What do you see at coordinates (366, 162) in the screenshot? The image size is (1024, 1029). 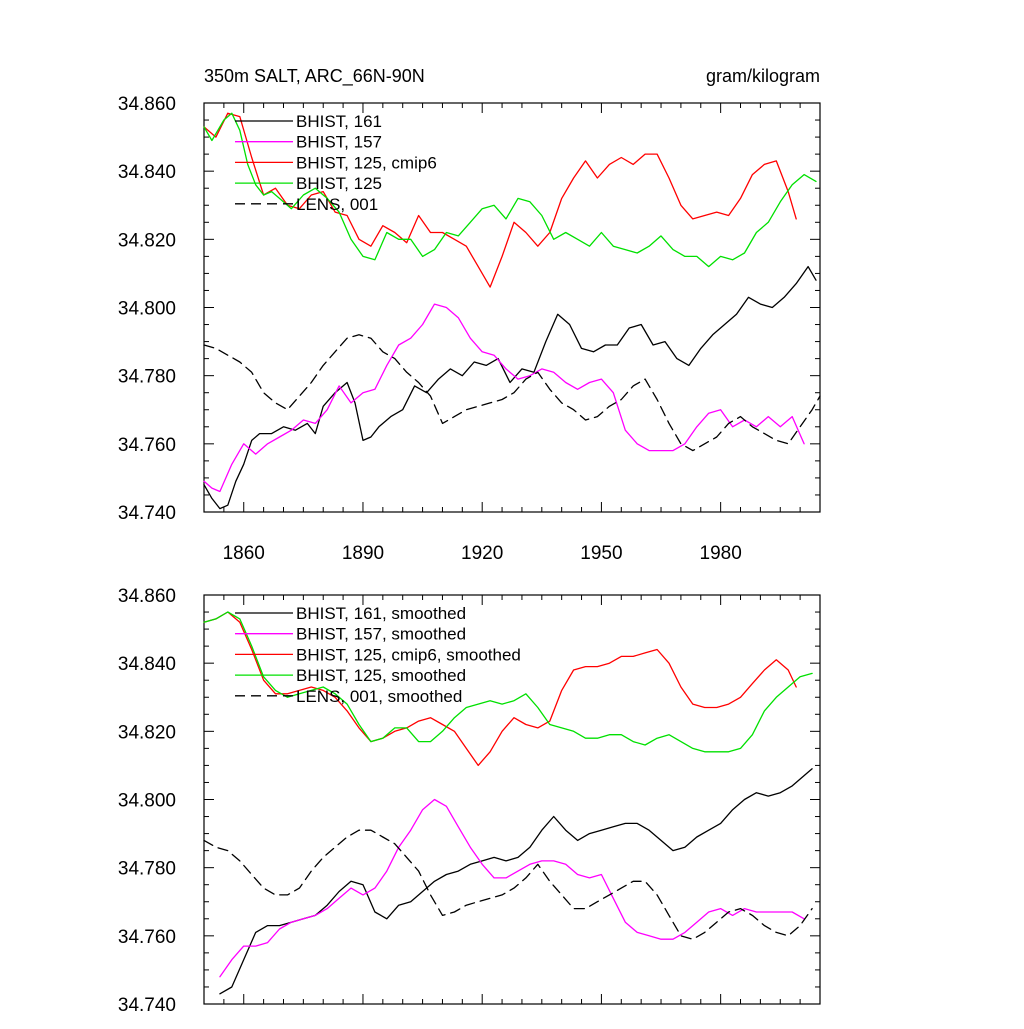 I see `legend-label: BHIST, 125, cmip6` at bounding box center [366, 162].